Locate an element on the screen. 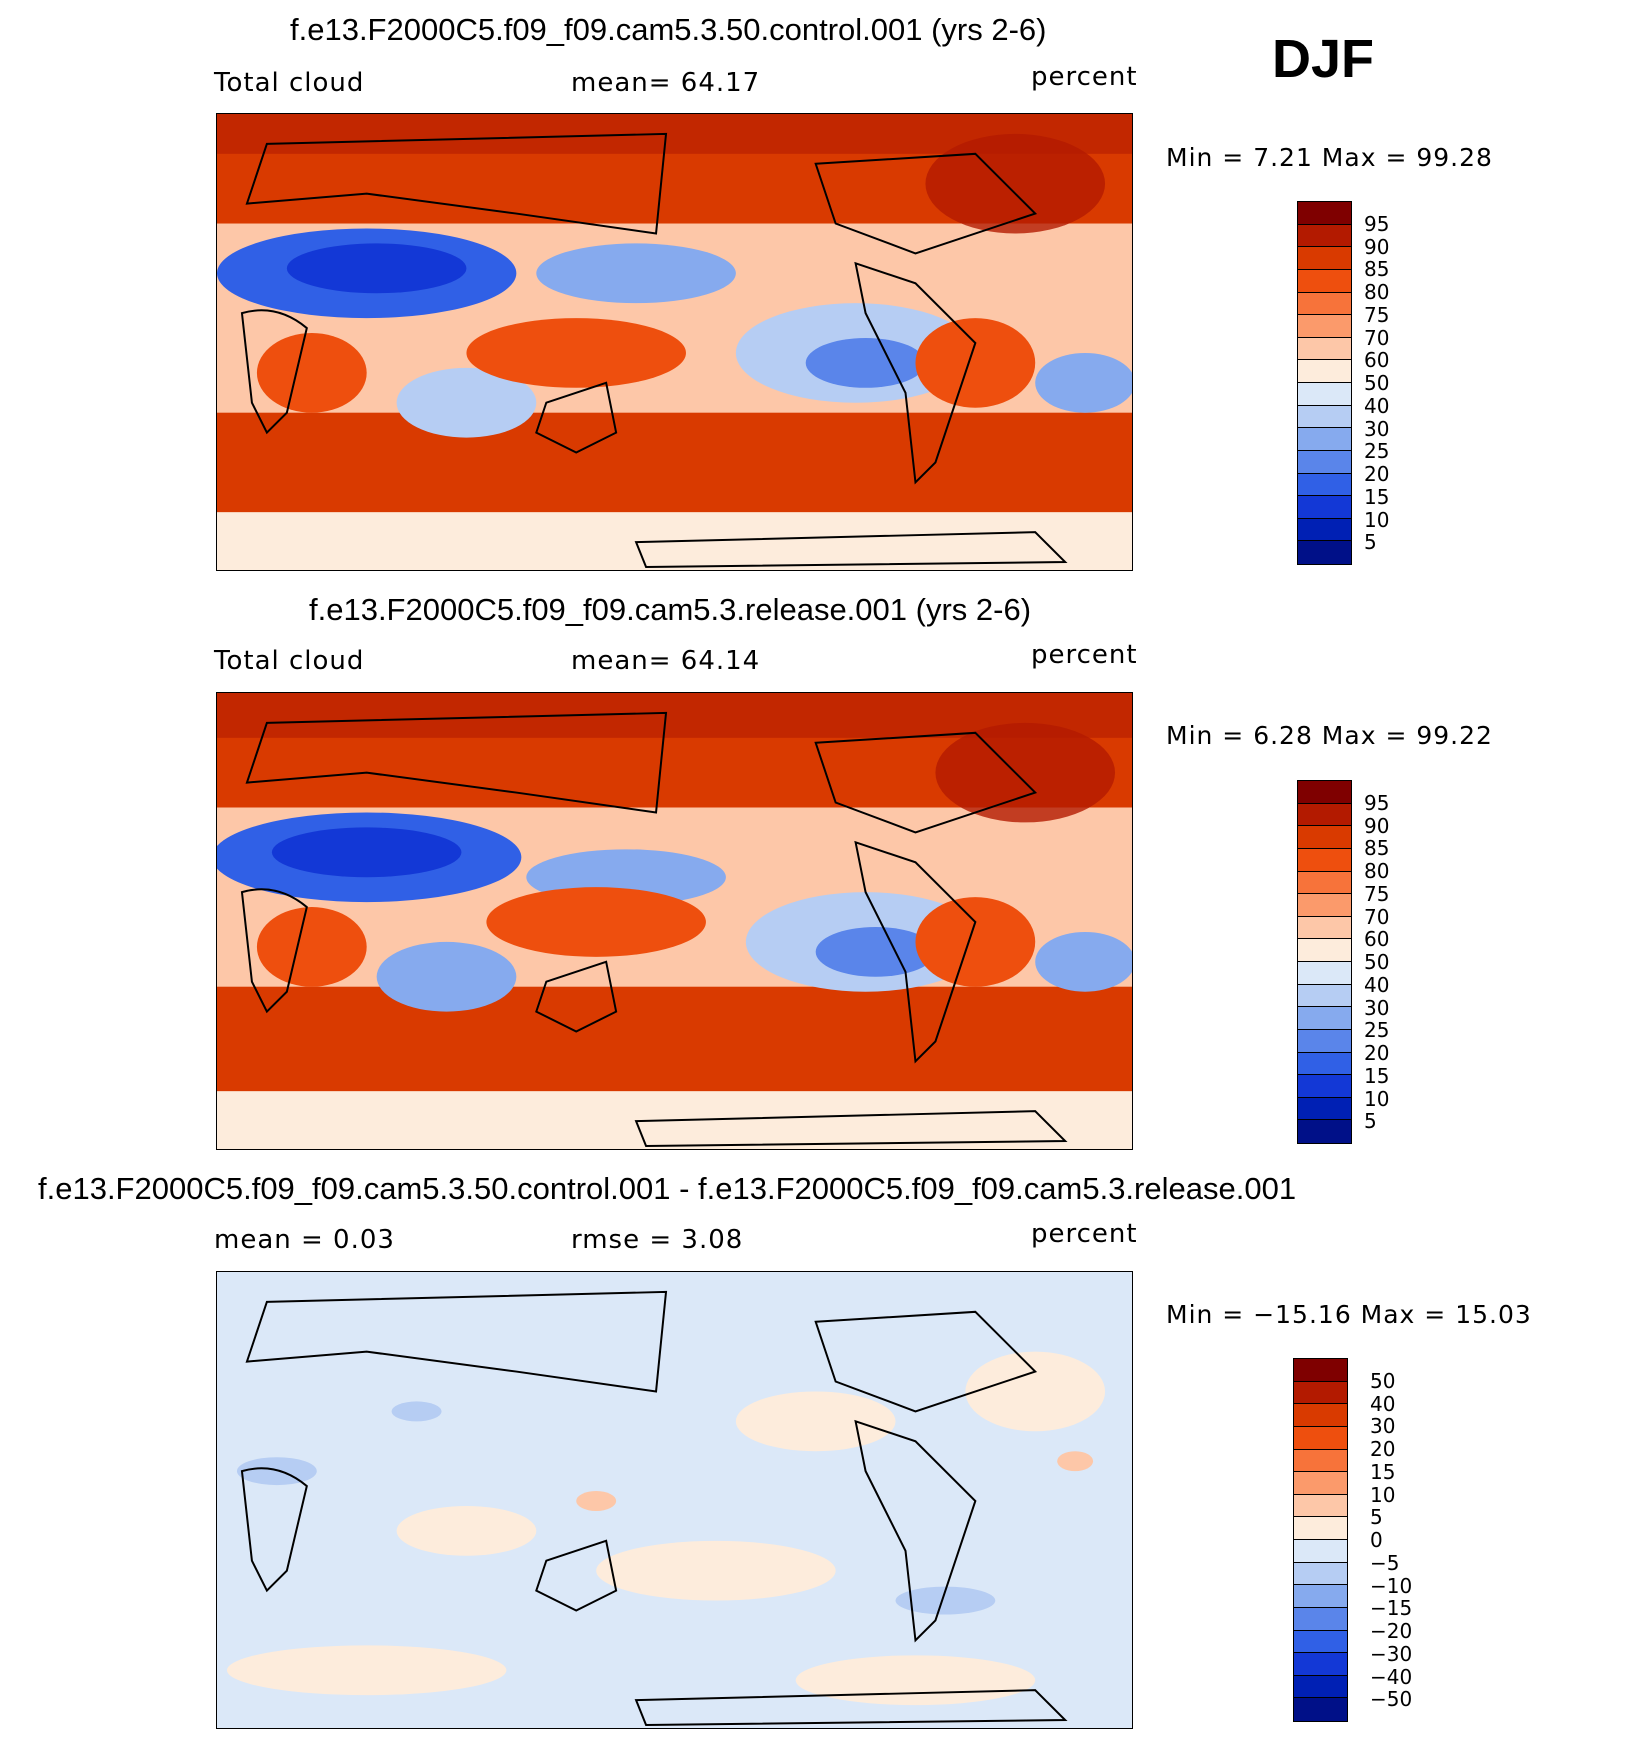 The height and width of the screenshot is (1747, 1647). colorbar-tick-label: −20 is located at coordinates (1391, 1631).